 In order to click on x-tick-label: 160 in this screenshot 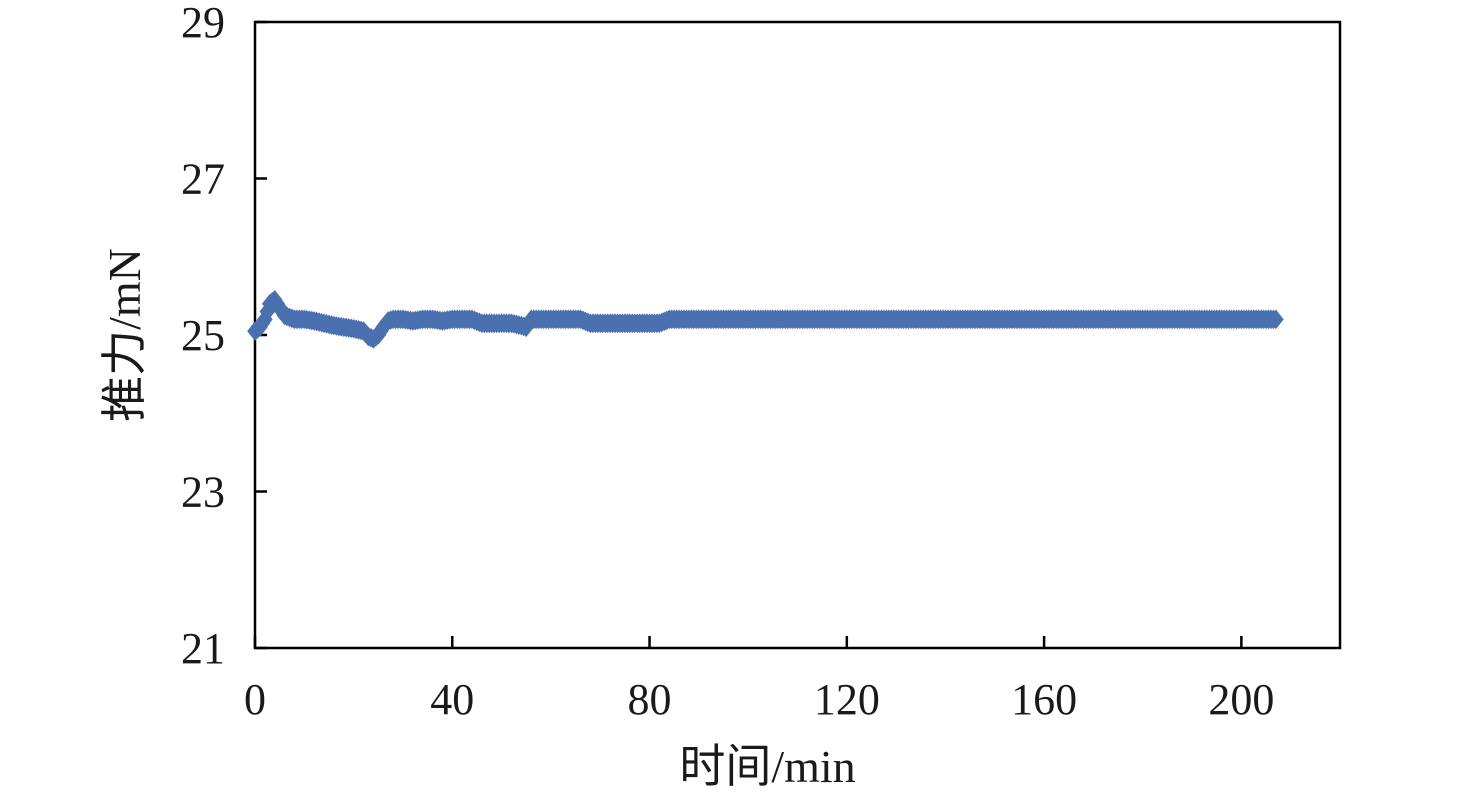, I will do `click(1044, 699)`.